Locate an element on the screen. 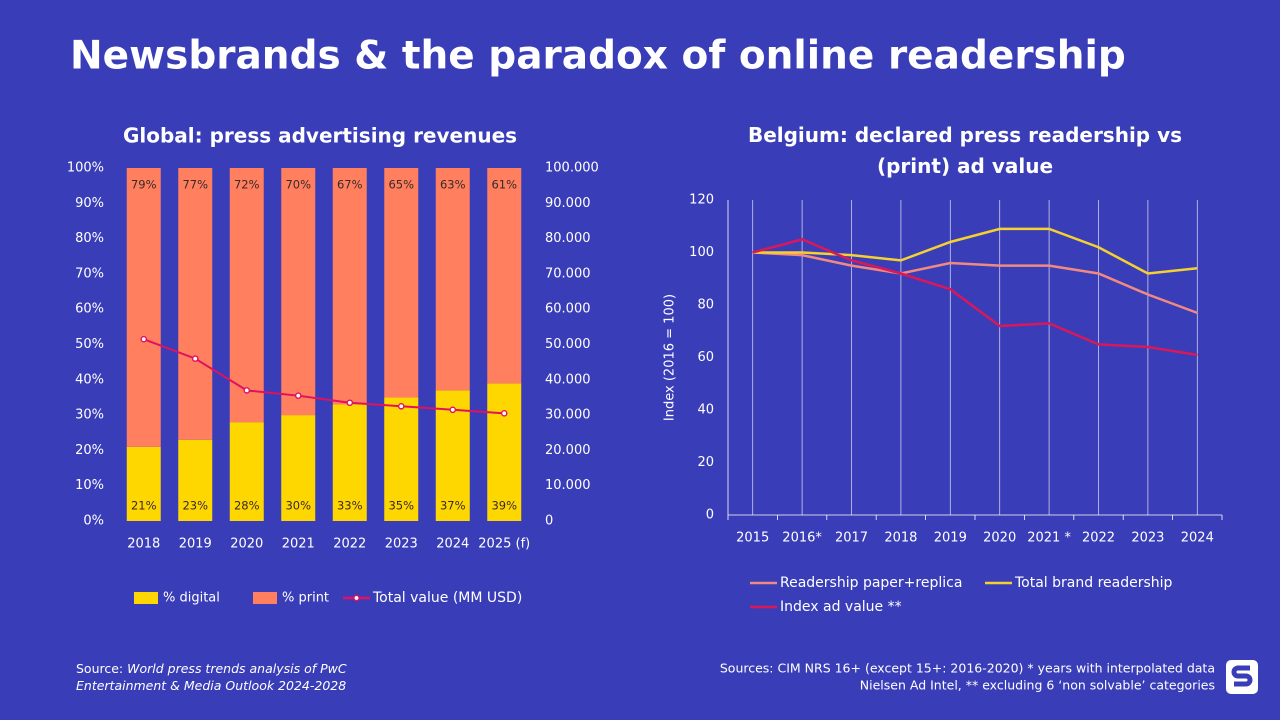 The height and width of the screenshot is (720, 1280). value-label: 61% is located at coordinates (504, 185).